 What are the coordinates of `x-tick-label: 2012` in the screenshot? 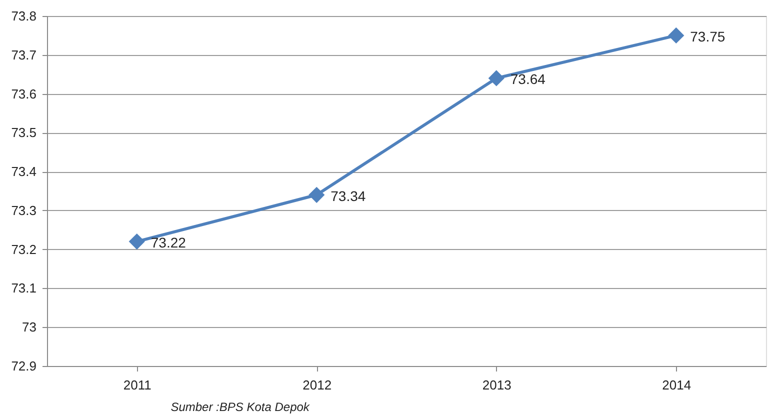 It's located at (317, 385).